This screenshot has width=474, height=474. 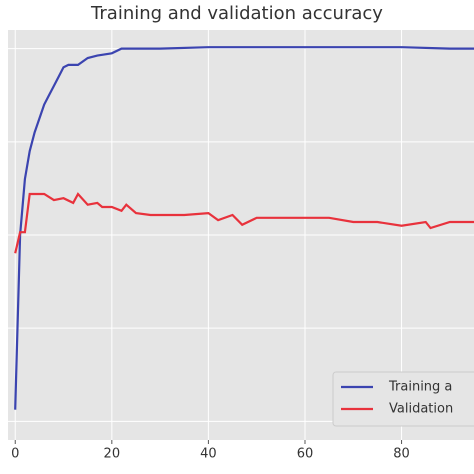 I want to click on x-tick-label: 80, so click(x=401, y=454).